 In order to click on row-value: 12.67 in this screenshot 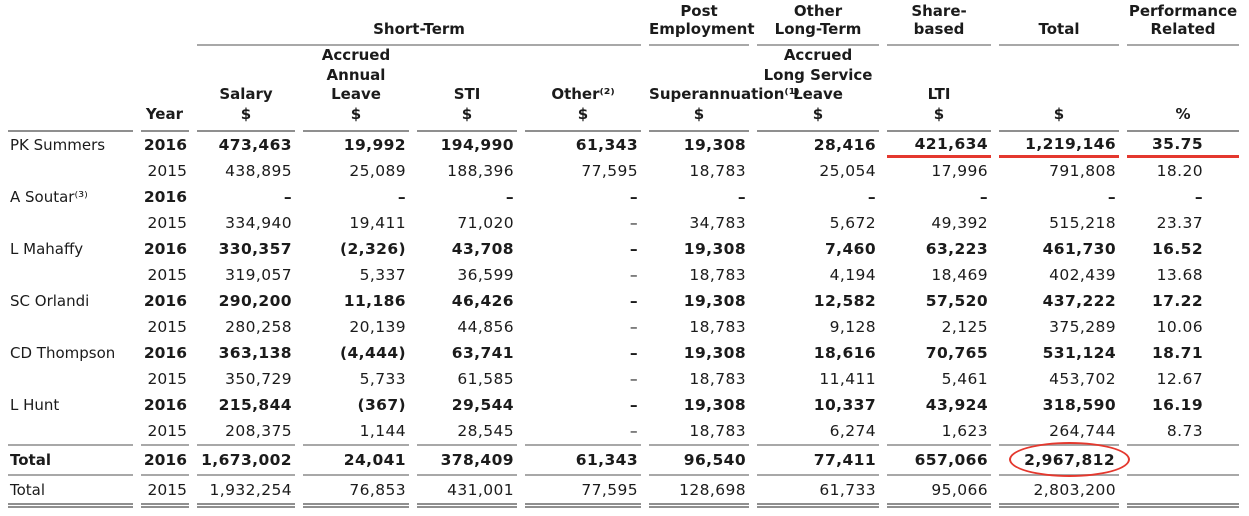, I will do `click(1180, 379)`.